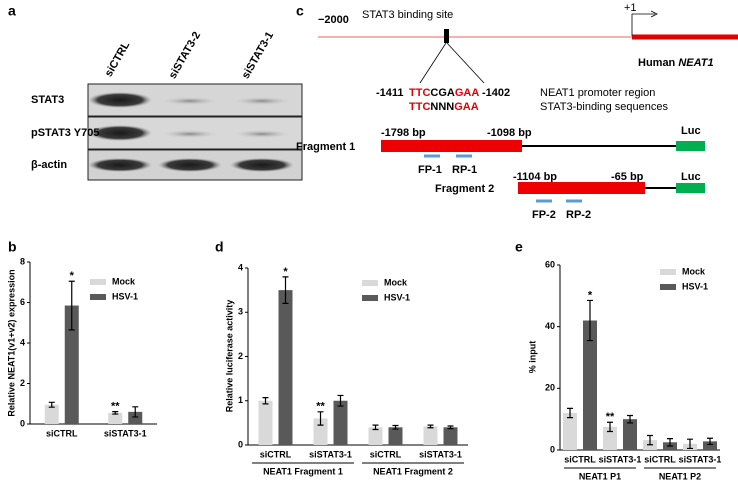  What do you see at coordinates (240, 312) in the screenshot?
I see `y-tick-label: 3` at bounding box center [240, 312].